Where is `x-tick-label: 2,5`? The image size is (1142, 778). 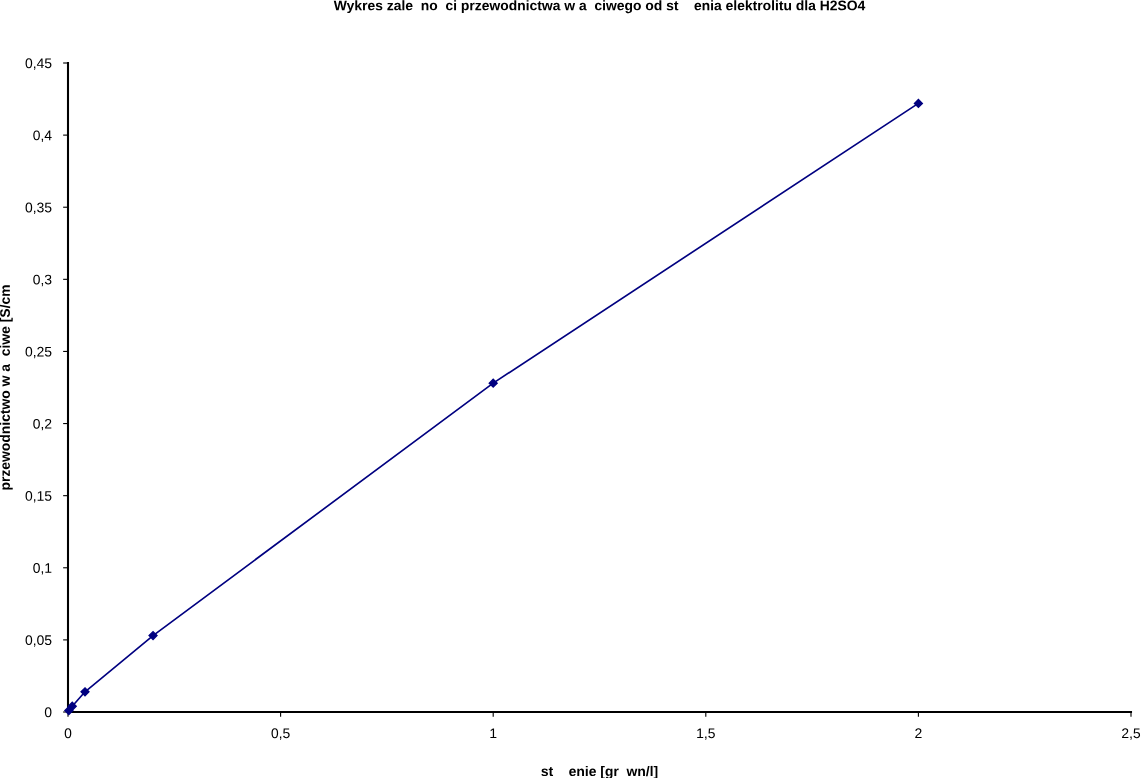 x-tick-label: 2,5 is located at coordinates (1131, 734).